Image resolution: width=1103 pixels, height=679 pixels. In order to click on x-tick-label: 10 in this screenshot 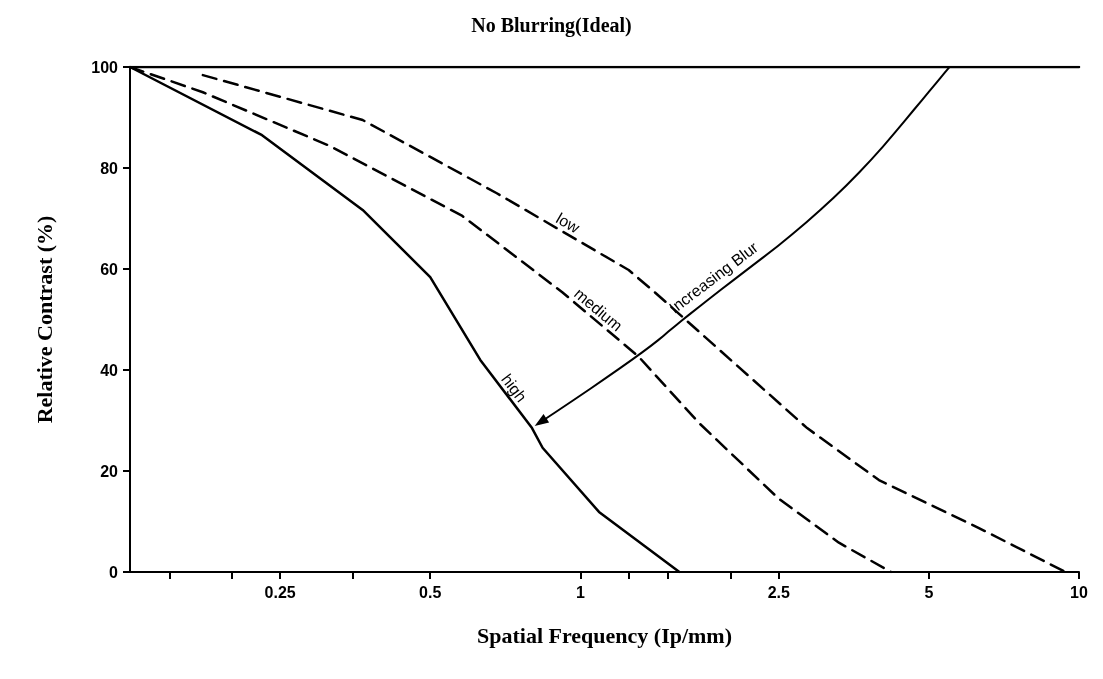, I will do `click(1079, 592)`.